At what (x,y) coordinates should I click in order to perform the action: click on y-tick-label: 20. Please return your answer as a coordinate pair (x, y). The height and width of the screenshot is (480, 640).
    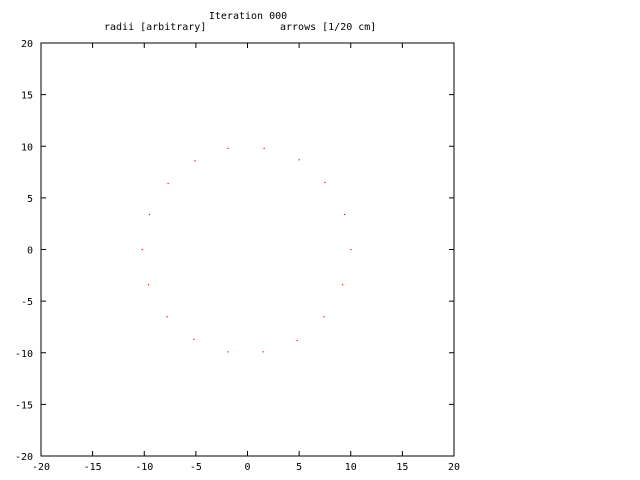
    Looking at the image, I should click on (27, 44).